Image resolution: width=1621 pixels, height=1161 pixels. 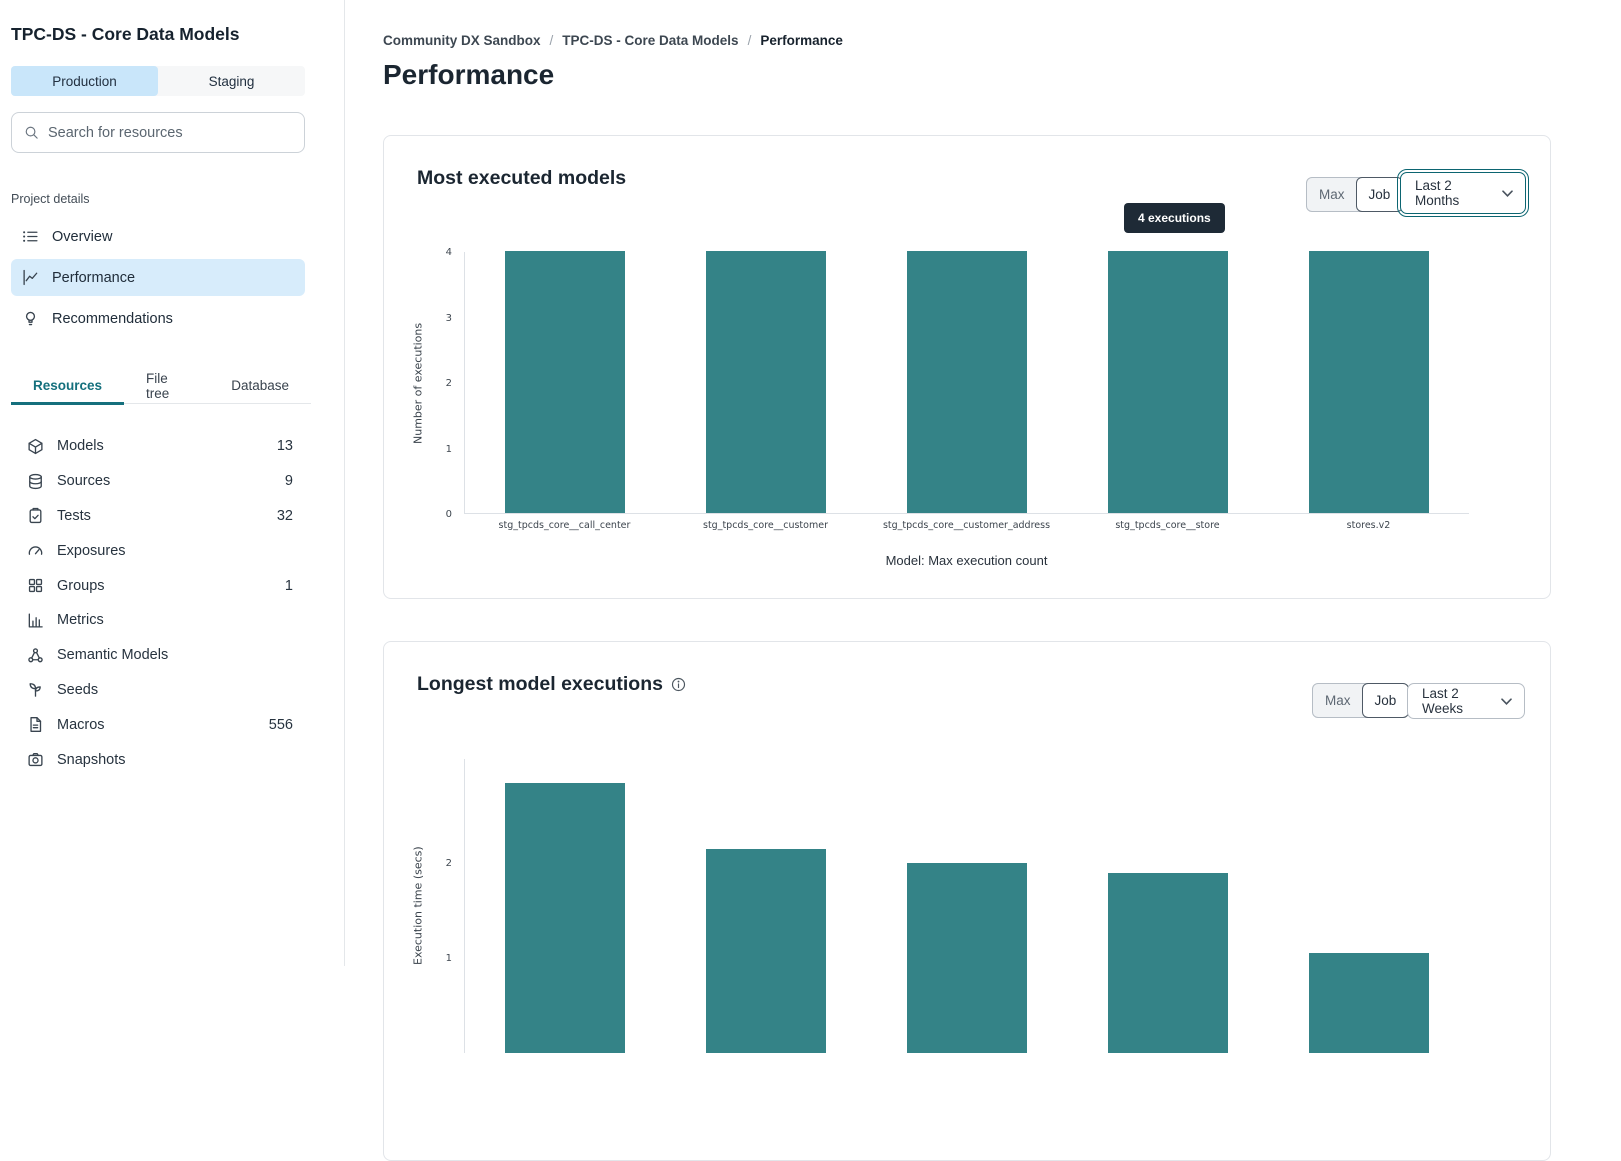 I want to click on list-icon, so click(x=30, y=236).